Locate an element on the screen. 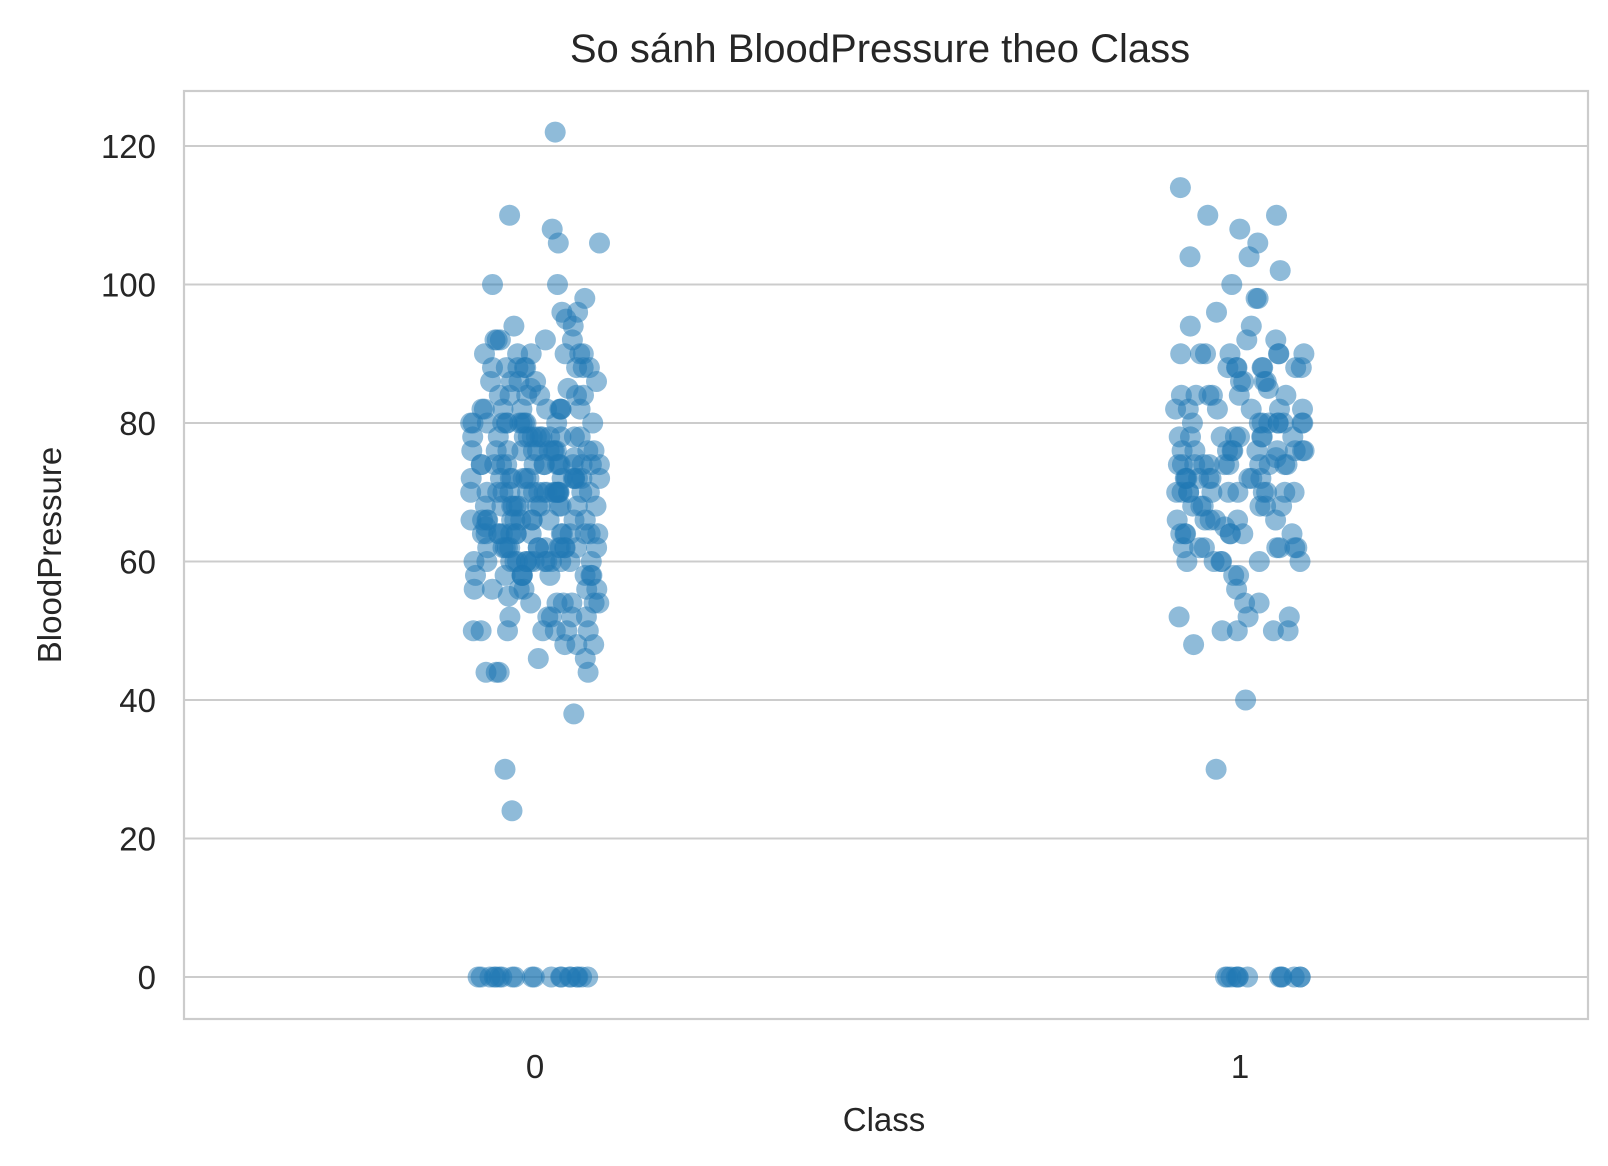 The height and width of the screenshot is (1166, 1608). y-tick-label-80: 80 is located at coordinates (137, 423).